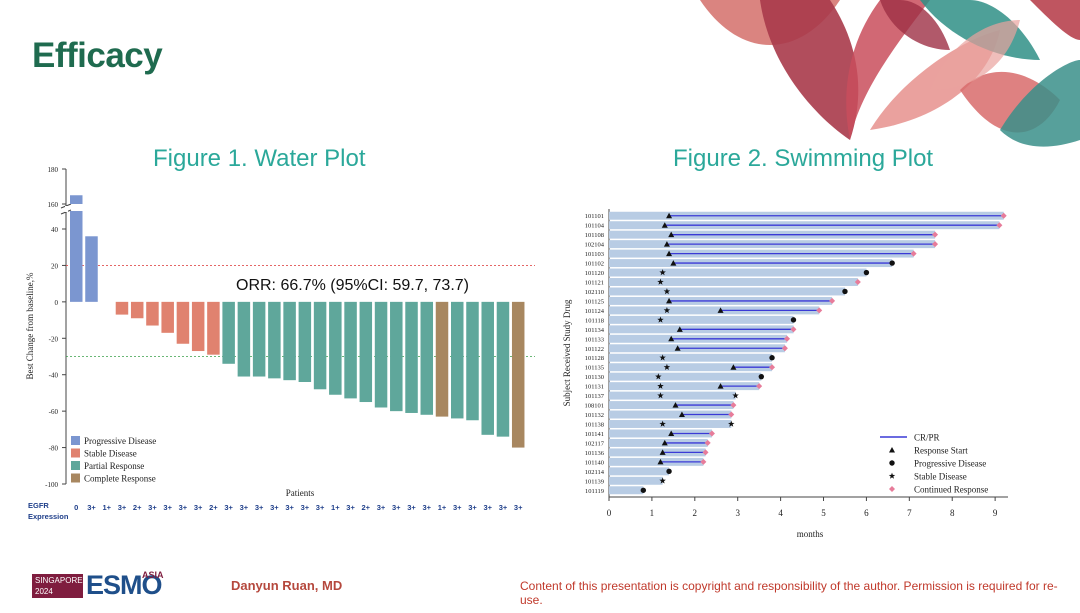 This screenshot has height=613, width=1080. Describe the element at coordinates (950, 464) in the screenshot. I see `legend-label-pd: Progressive Disease` at that location.